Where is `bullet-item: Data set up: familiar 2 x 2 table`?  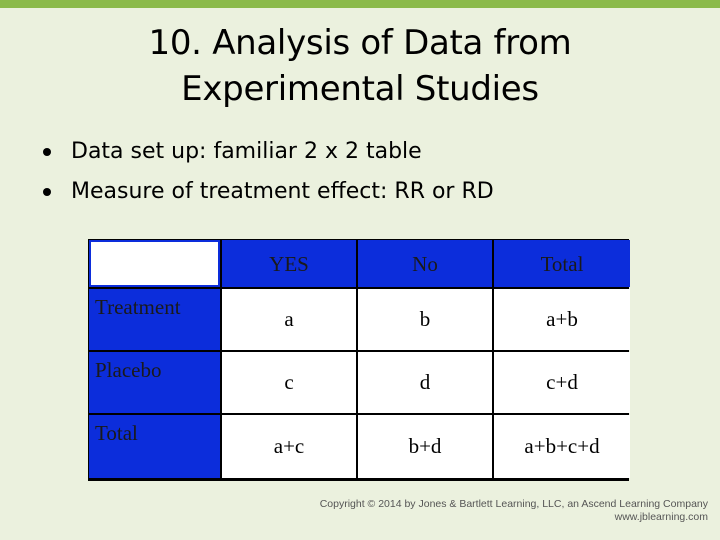 bullet-item: Data set up: familiar 2 x 2 table is located at coordinates (267, 152).